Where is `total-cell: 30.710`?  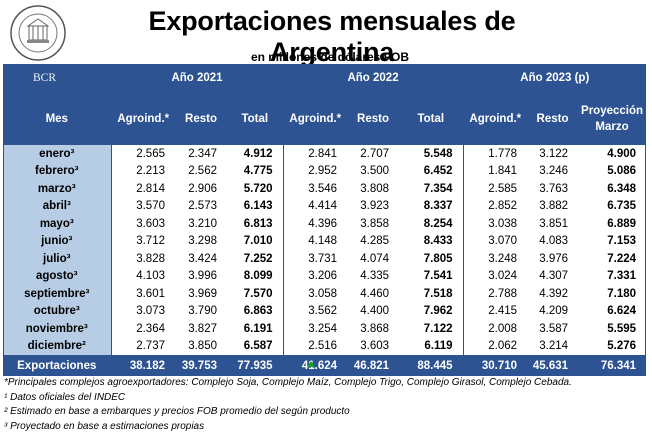 total-cell: 30.710 is located at coordinates (495, 365).